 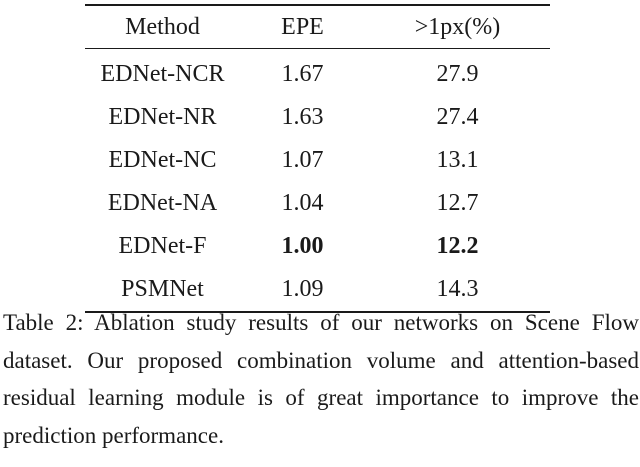 What do you see at coordinates (162, 160) in the screenshot?
I see `method-cell: EDNet-NC` at bounding box center [162, 160].